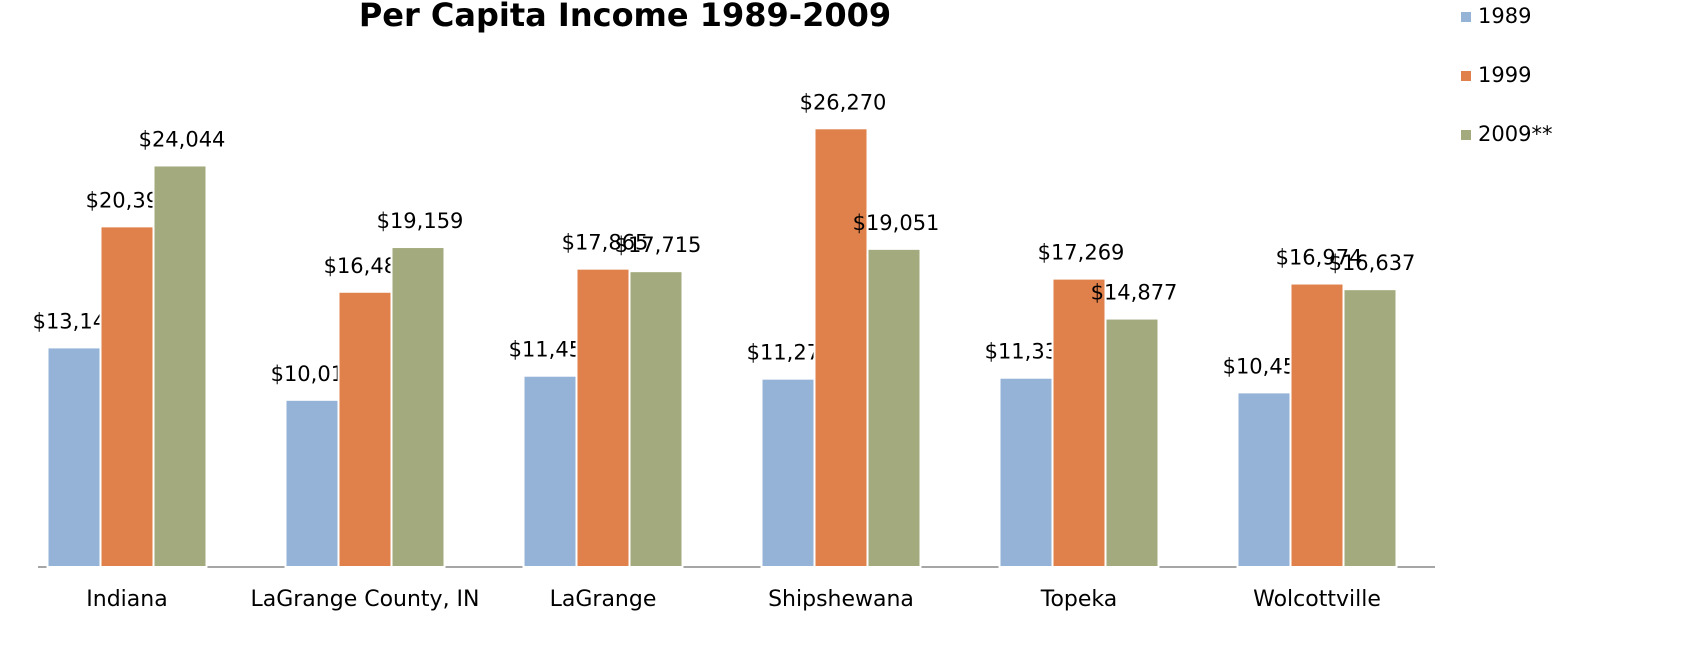 The height and width of the screenshot is (655, 1681). What do you see at coordinates (658, 245) in the screenshot?
I see `data-label: $17,715` at bounding box center [658, 245].